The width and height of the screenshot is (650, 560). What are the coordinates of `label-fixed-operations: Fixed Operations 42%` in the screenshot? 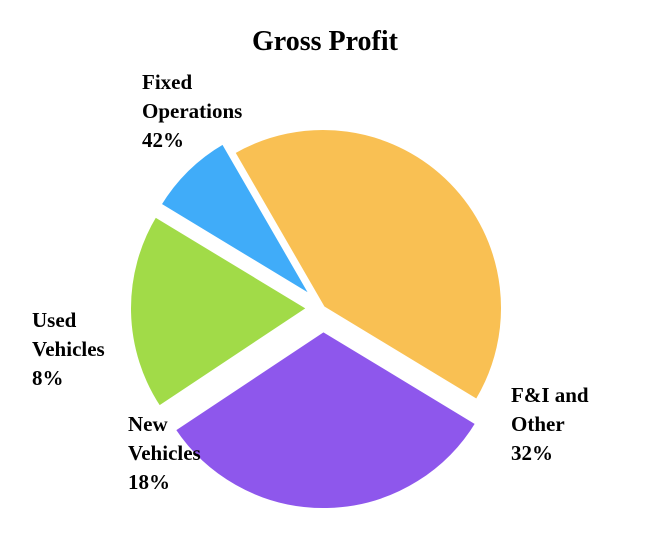 It's located at (192, 111).